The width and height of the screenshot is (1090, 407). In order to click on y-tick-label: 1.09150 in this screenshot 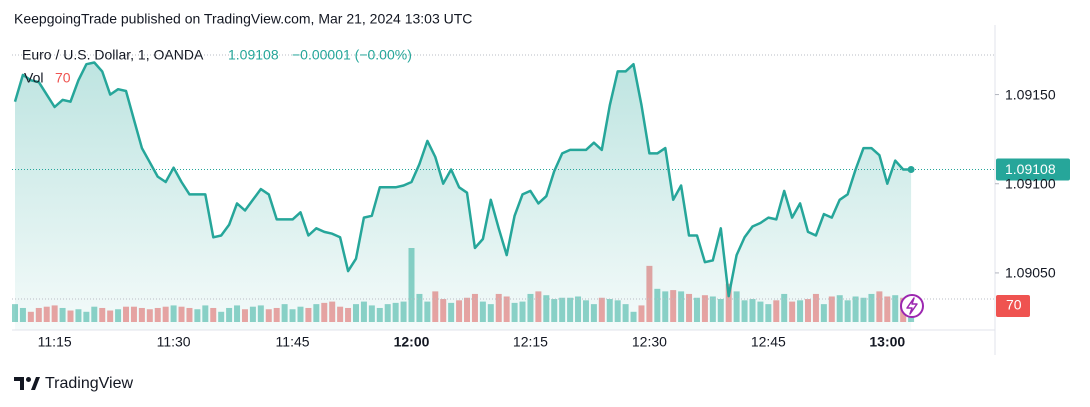, I will do `click(1030, 94)`.